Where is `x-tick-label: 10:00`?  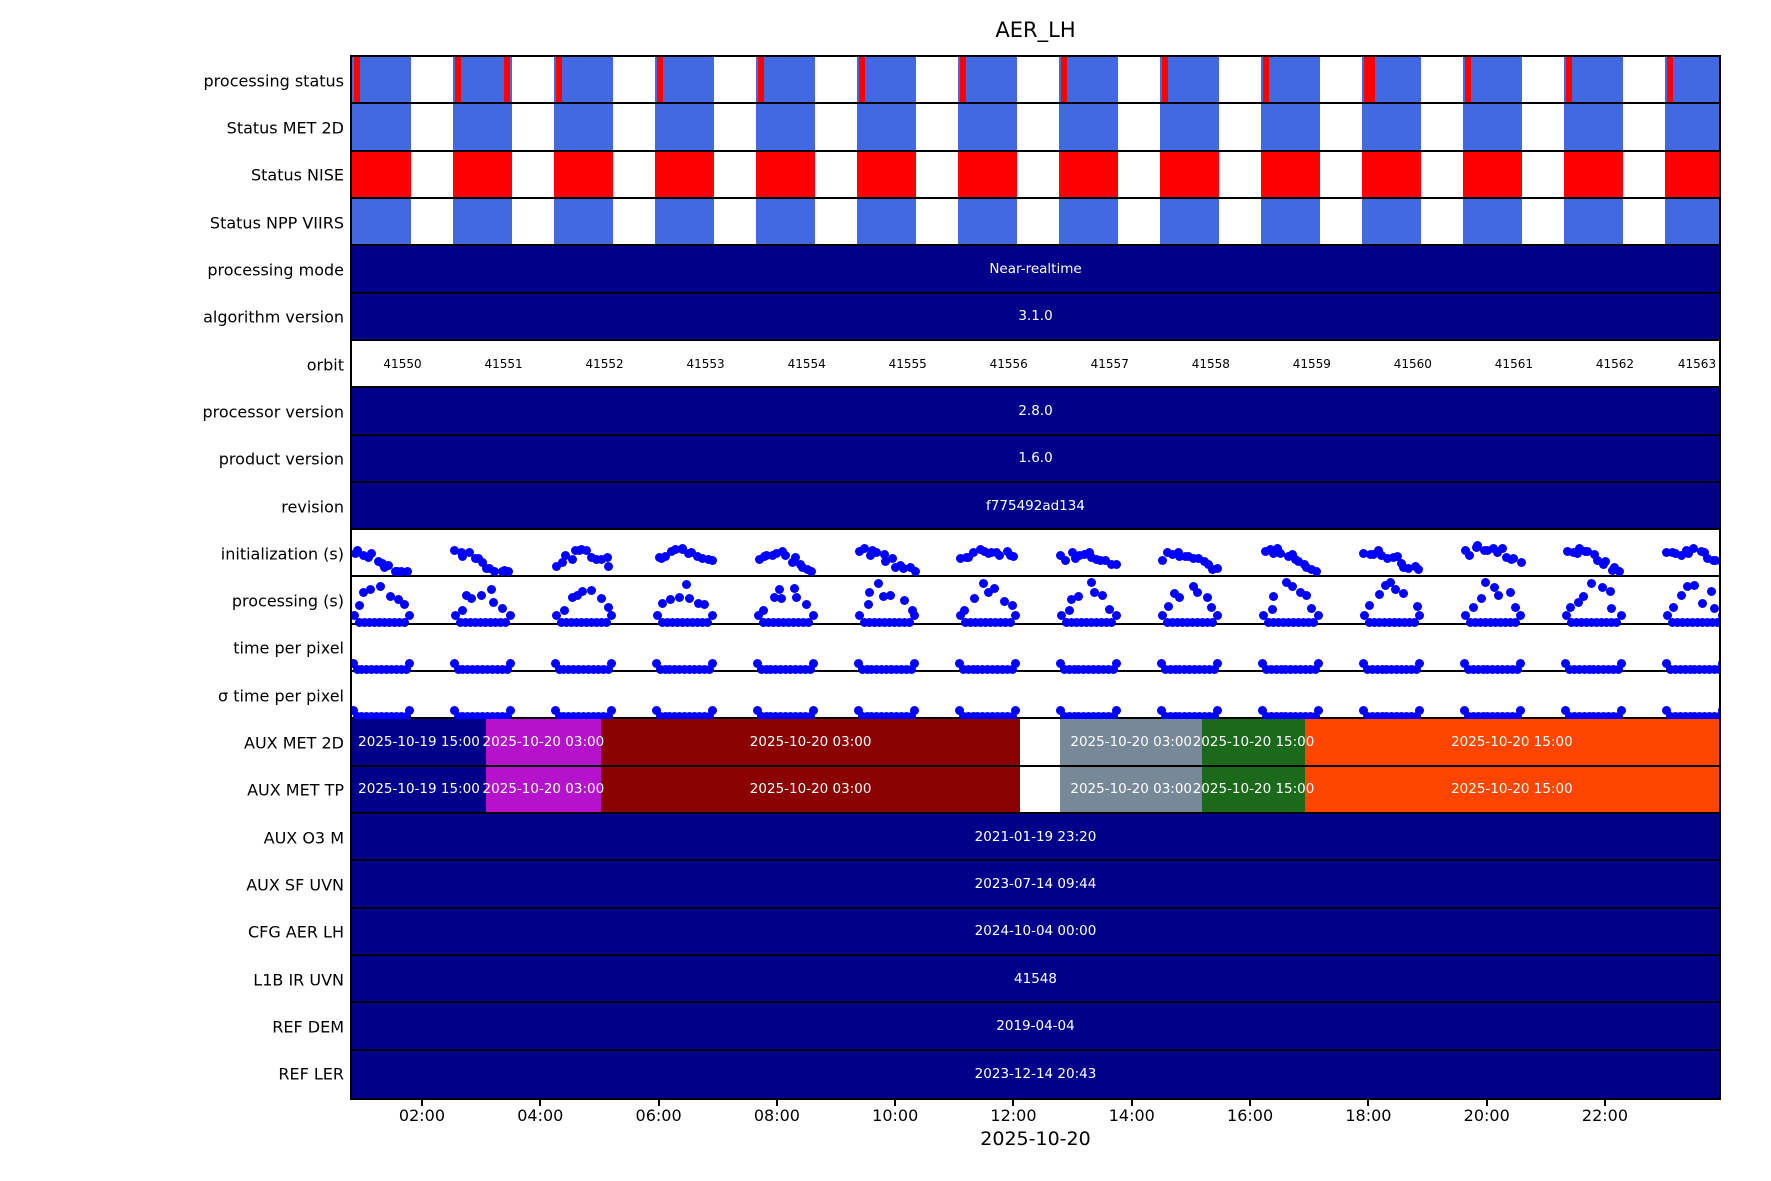 x-tick-label: 10:00 is located at coordinates (895, 1115).